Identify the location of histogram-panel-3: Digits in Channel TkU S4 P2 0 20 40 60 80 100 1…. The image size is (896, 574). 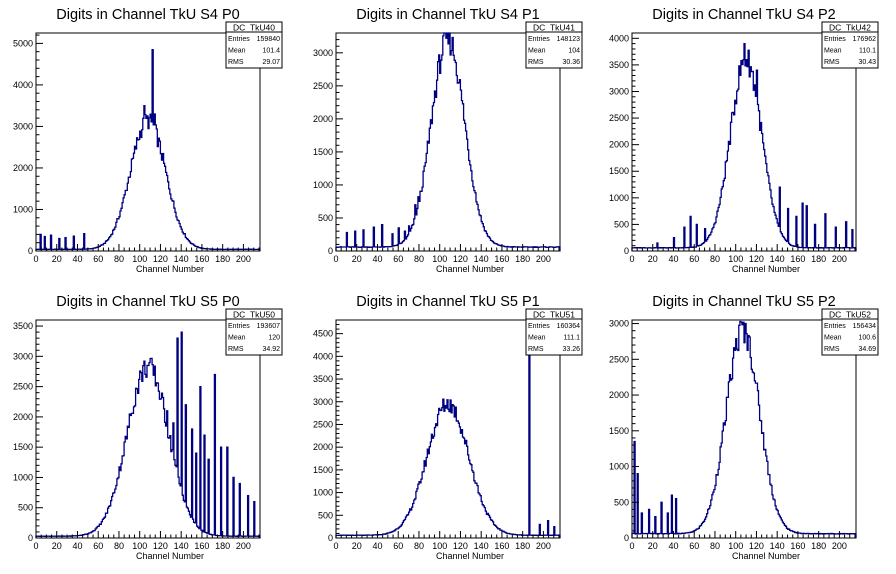
(744, 140).